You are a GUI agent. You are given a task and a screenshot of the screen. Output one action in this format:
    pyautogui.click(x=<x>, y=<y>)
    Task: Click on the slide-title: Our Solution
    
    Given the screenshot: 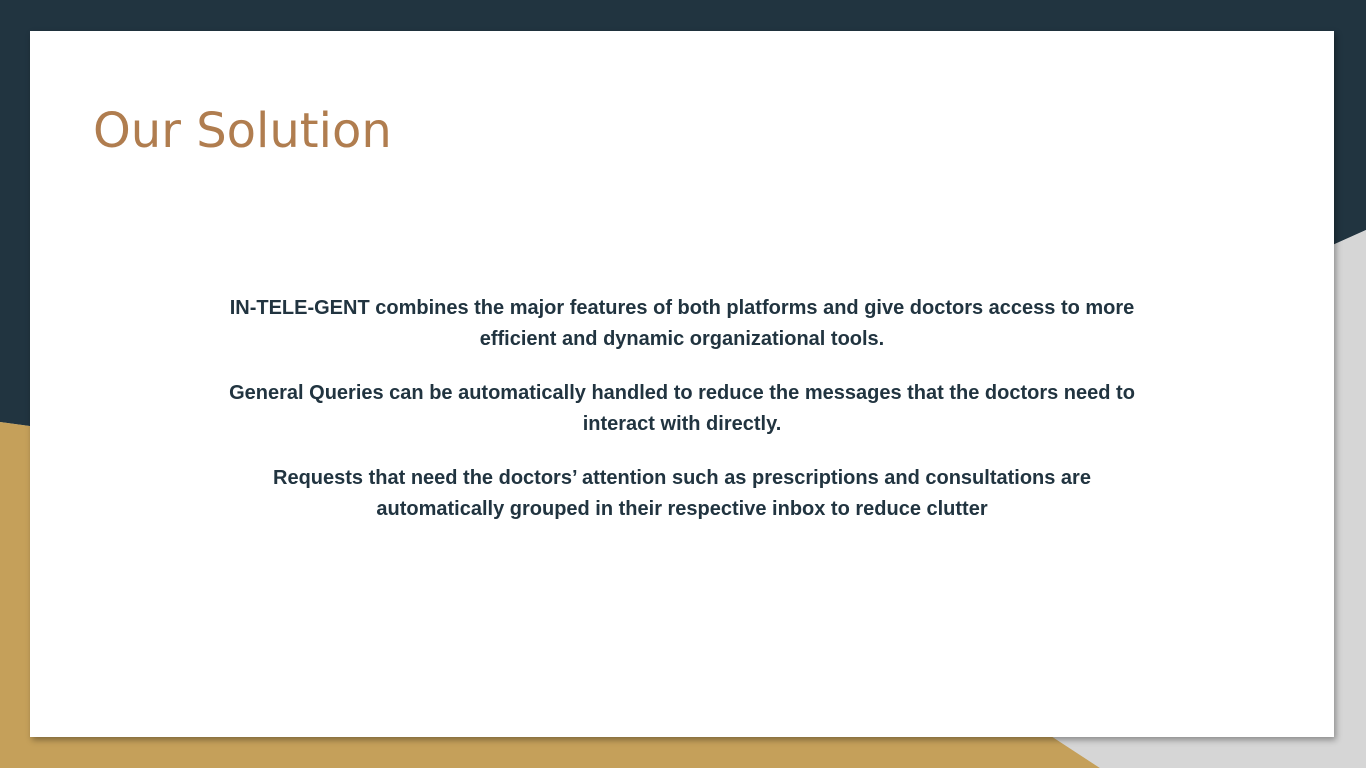 What is the action you would take?
    pyautogui.click(x=242, y=131)
    